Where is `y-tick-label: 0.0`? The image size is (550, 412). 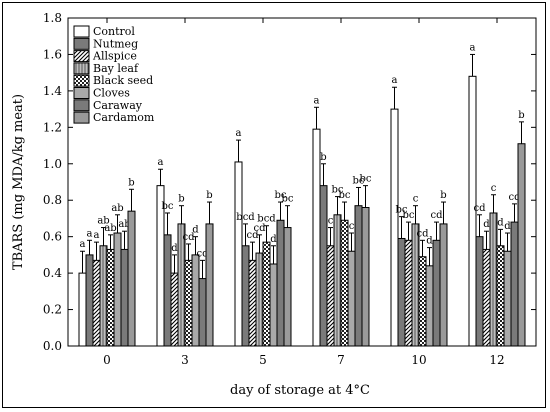 y-tick-label: 0.0 is located at coordinates (52, 346).